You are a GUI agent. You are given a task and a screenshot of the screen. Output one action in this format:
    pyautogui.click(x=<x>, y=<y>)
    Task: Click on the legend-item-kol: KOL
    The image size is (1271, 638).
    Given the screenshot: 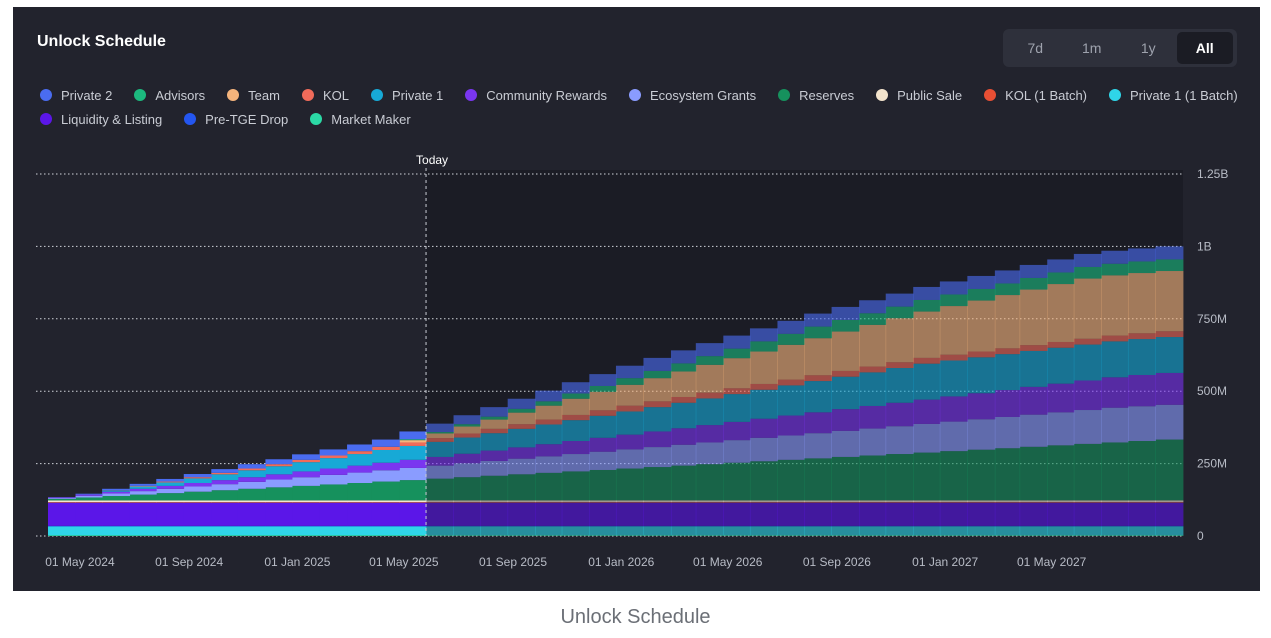 What is the action you would take?
    pyautogui.click(x=325, y=95)
    